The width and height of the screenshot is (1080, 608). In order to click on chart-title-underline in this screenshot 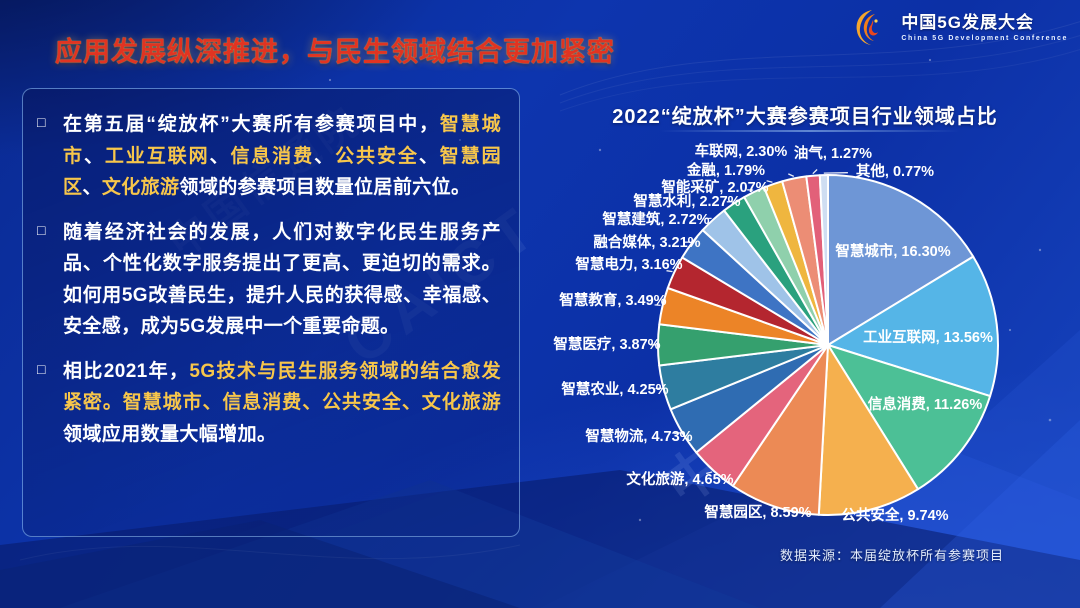, I will do `click(810, 131)`.